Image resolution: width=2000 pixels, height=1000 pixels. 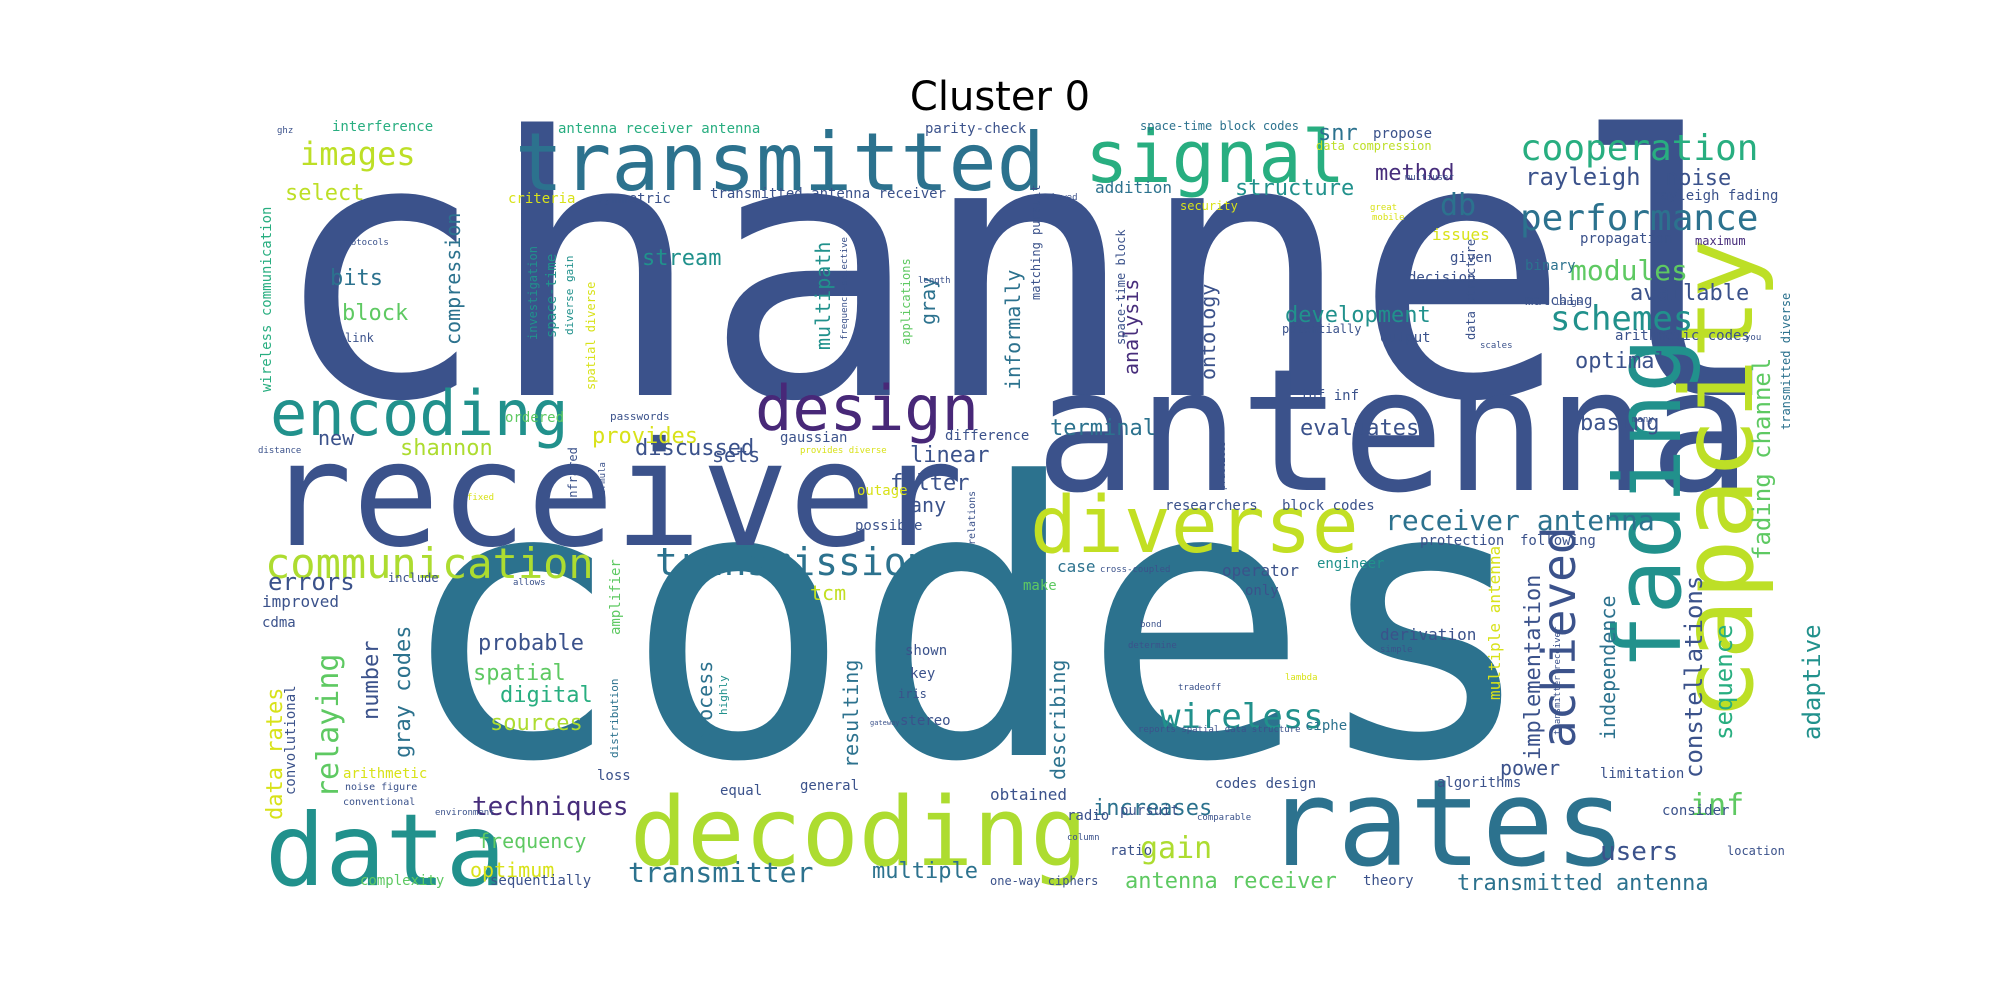 What do you see at coordinates (534, 418) in the screenshot?
I see `word-ordered: ordered` at bounding box center [534, 418].